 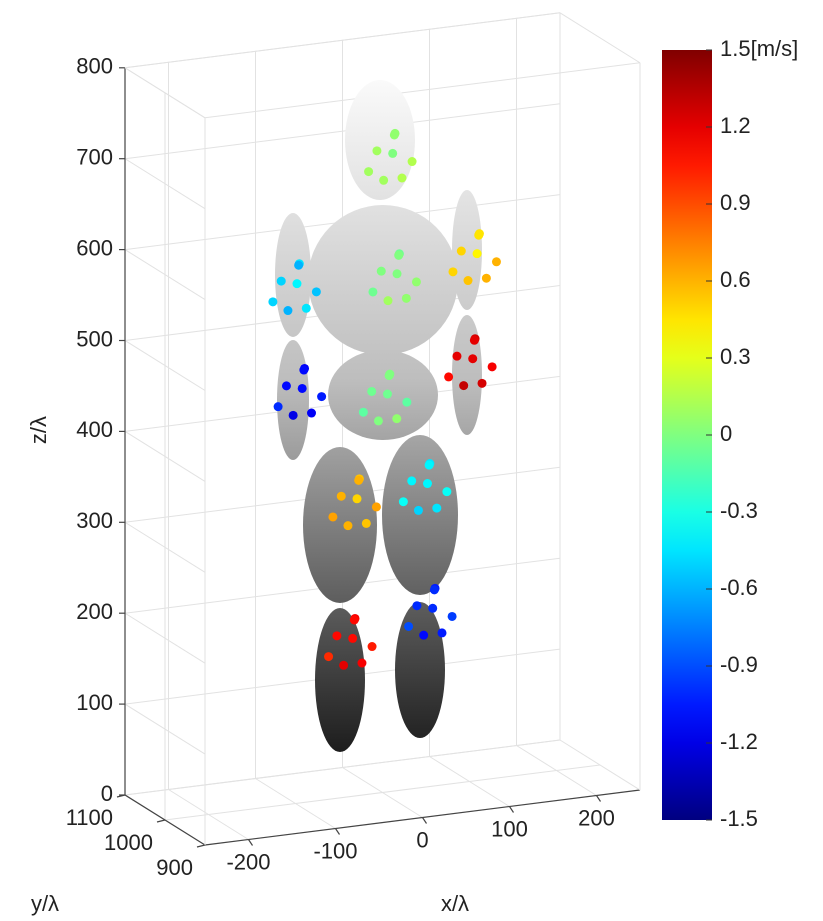 I want to click on y-tick-label: 900, so click(x=174, y=867).